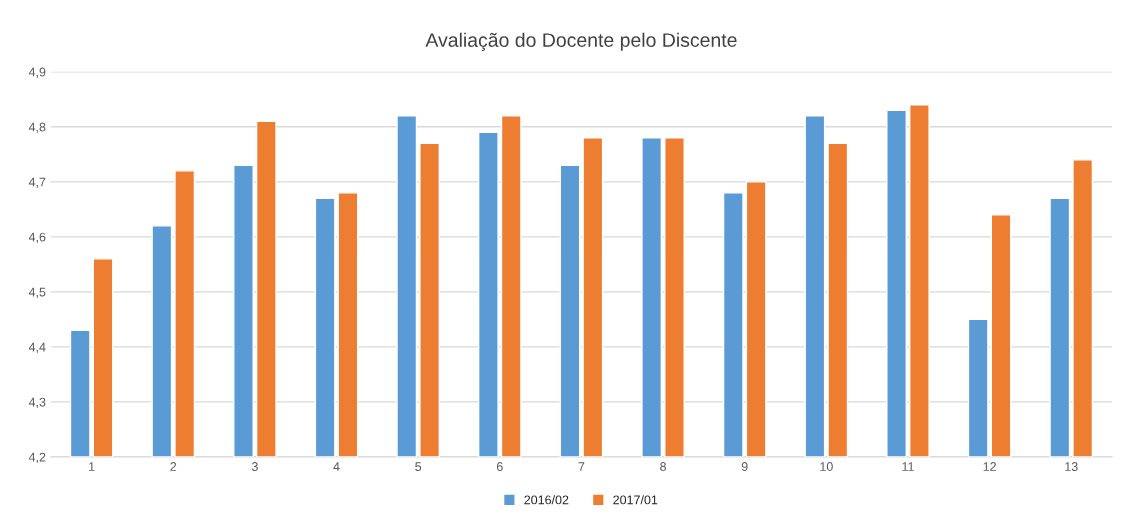 Image resolution: width=1129 pixels, height=524 pixels. Describe the element at coordinates (37, 237) in the screenshot. I see `y-tick-label: 4,6` at that location.